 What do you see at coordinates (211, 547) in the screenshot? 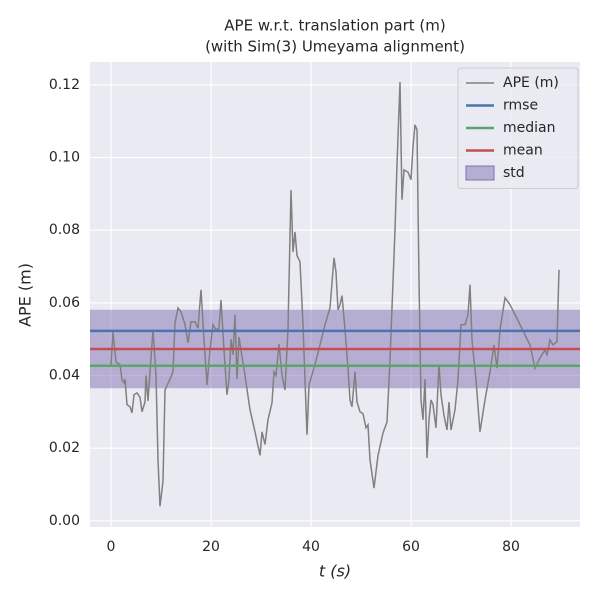
I see `x-tick-label: 20` at bounding box center [211, 547].